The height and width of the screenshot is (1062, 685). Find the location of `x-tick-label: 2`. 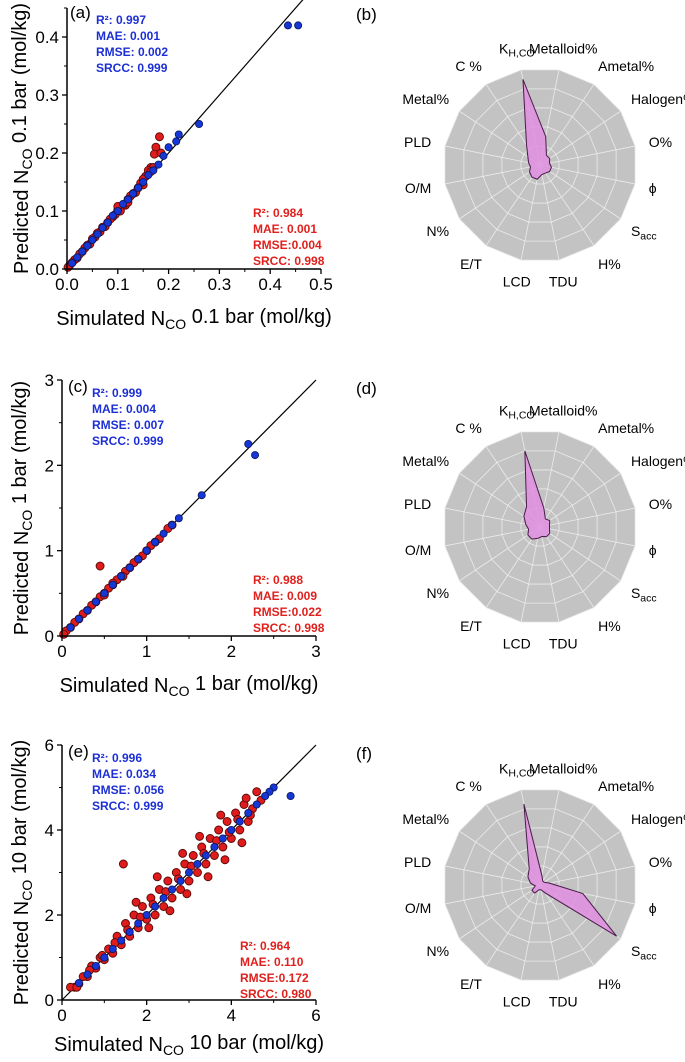

x-tick-label: 2 is located at coordinates (146, 1015).